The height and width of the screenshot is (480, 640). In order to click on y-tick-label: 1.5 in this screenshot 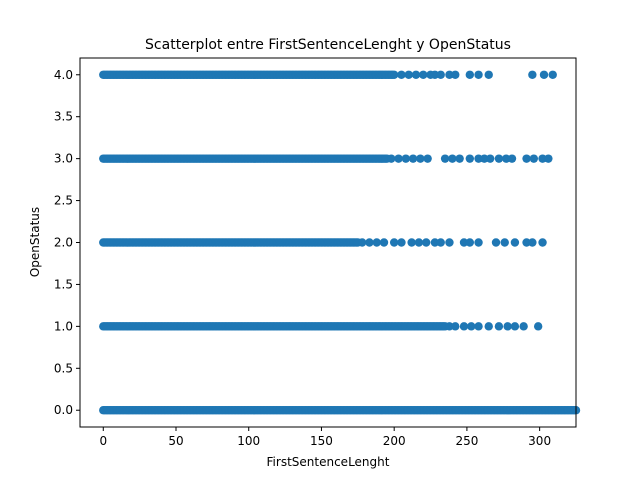, I will do `click(63, 284)`.